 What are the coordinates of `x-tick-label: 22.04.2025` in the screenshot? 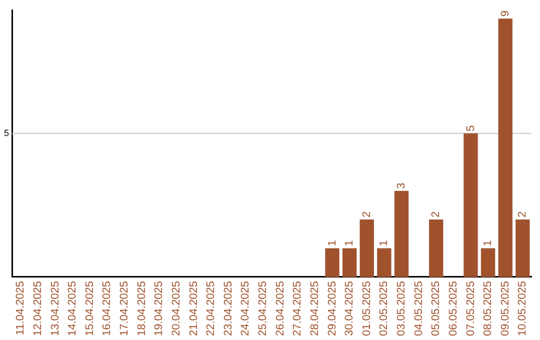 It's located at (211, 308).